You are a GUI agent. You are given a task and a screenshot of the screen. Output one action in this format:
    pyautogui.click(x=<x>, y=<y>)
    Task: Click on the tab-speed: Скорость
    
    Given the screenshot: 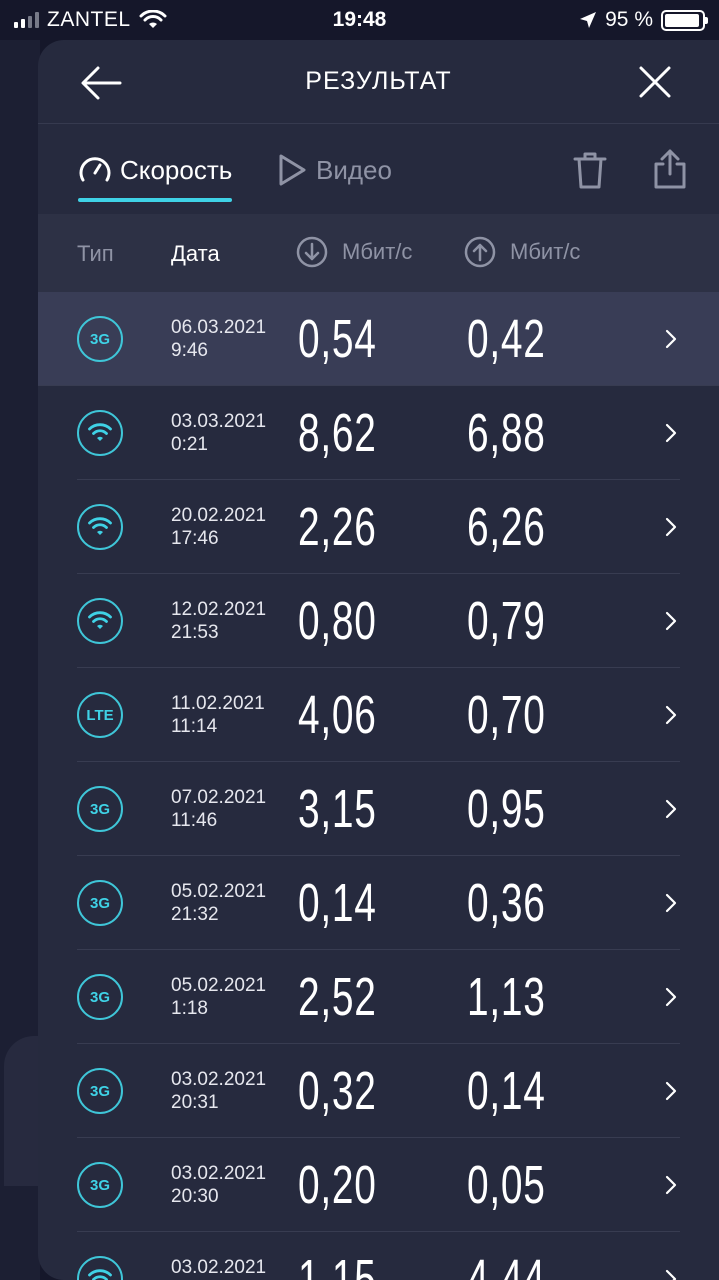 What is the action you would take?
    pyautogui.click(x=155, y=176)
    